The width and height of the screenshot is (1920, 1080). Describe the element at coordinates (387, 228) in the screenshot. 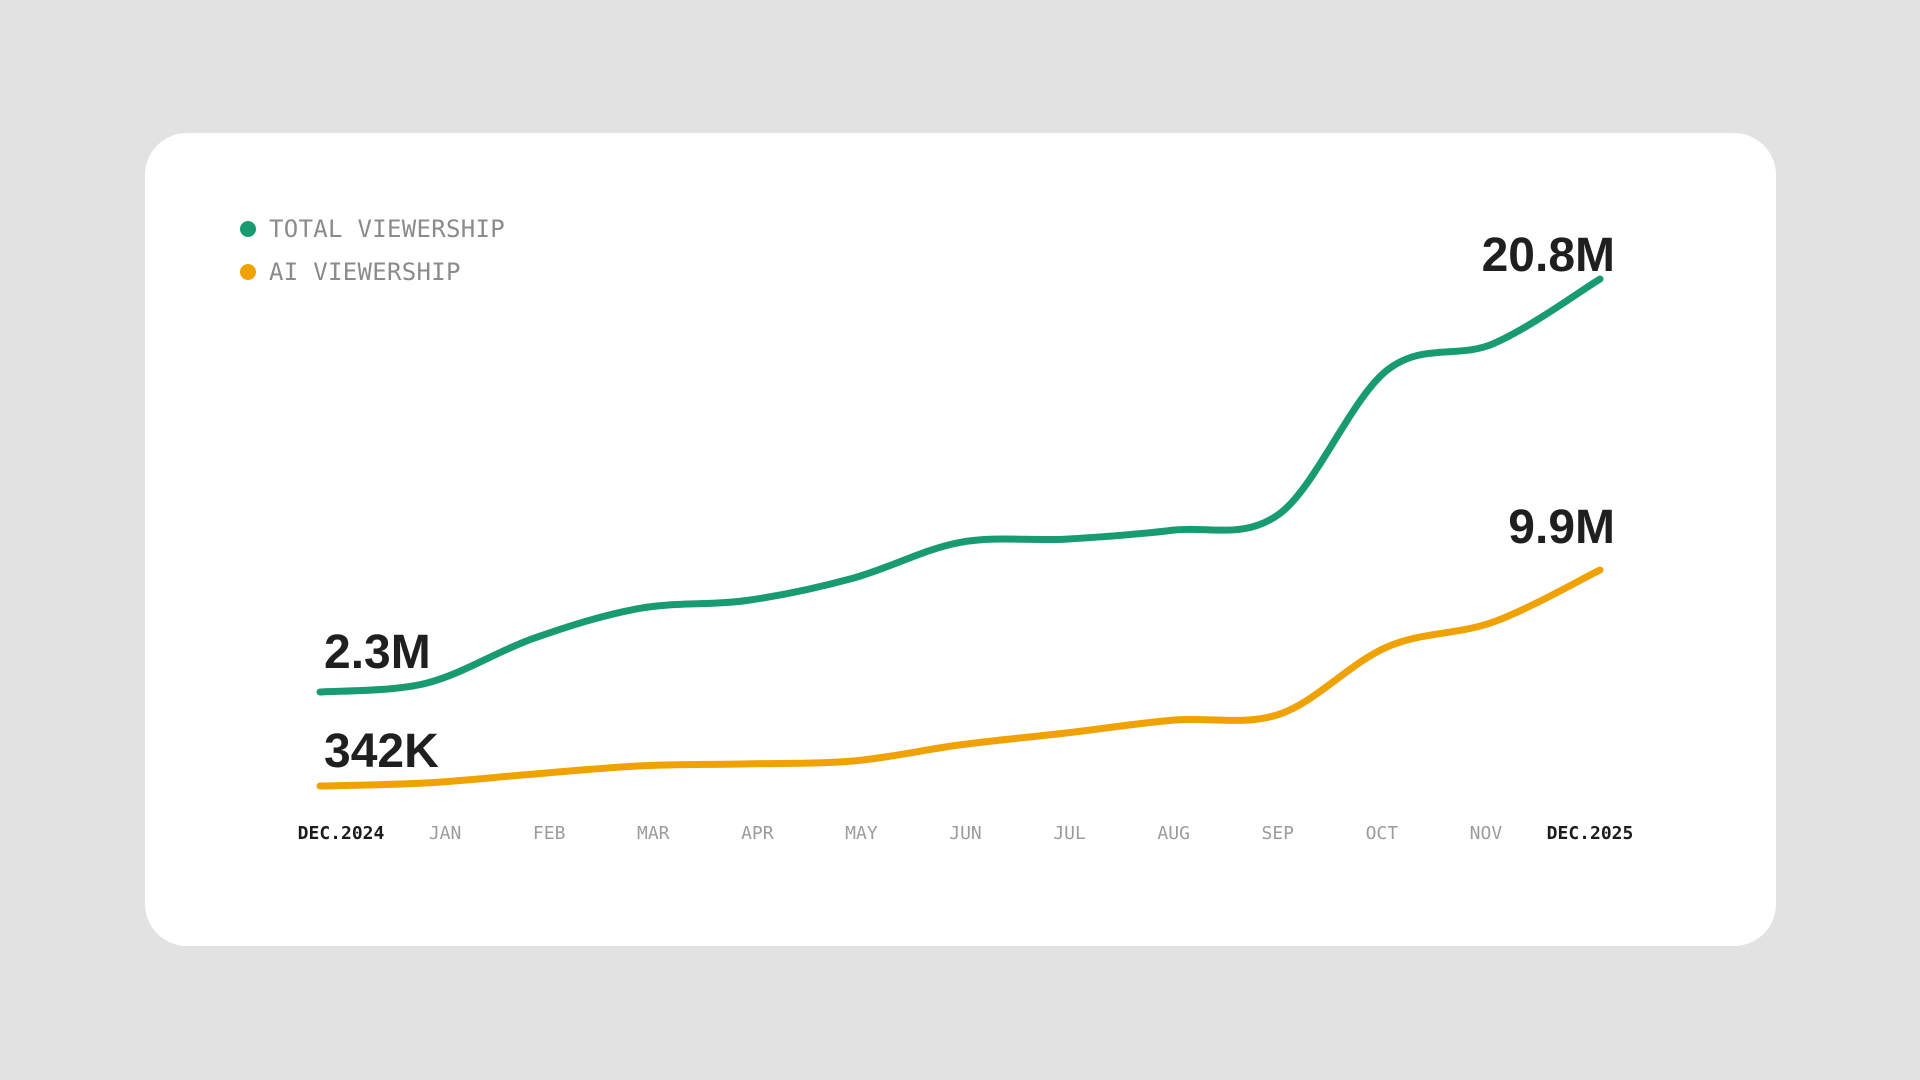

I see `legend-label-total: TOTAL VIEWERSHIP` at that location.